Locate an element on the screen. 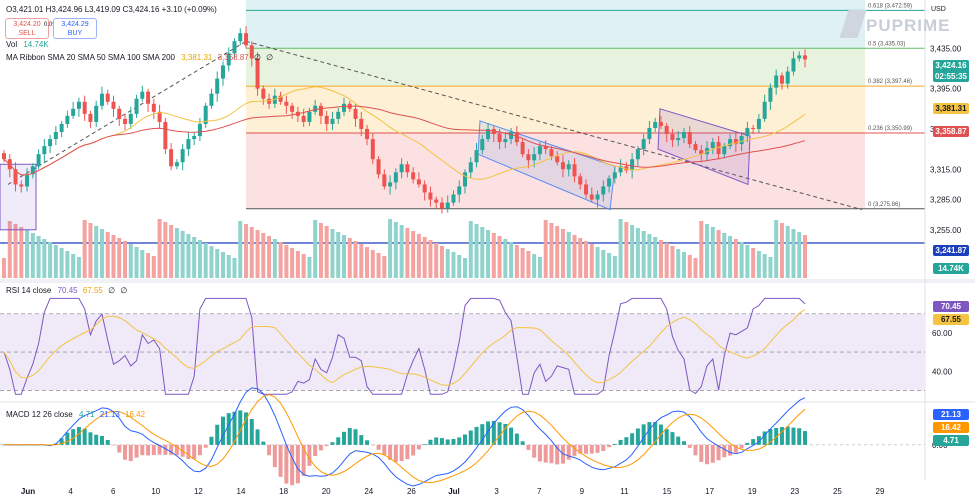 This screenshot has width=975, height=500. rsi-tick-label: 60.00 is located at coordinates (942, 333).